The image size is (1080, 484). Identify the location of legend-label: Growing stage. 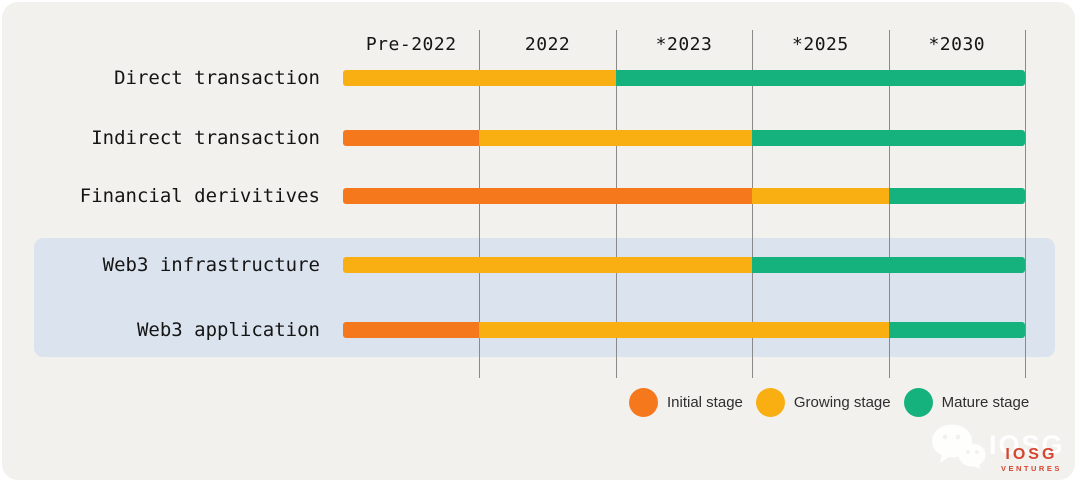
(842, 402).